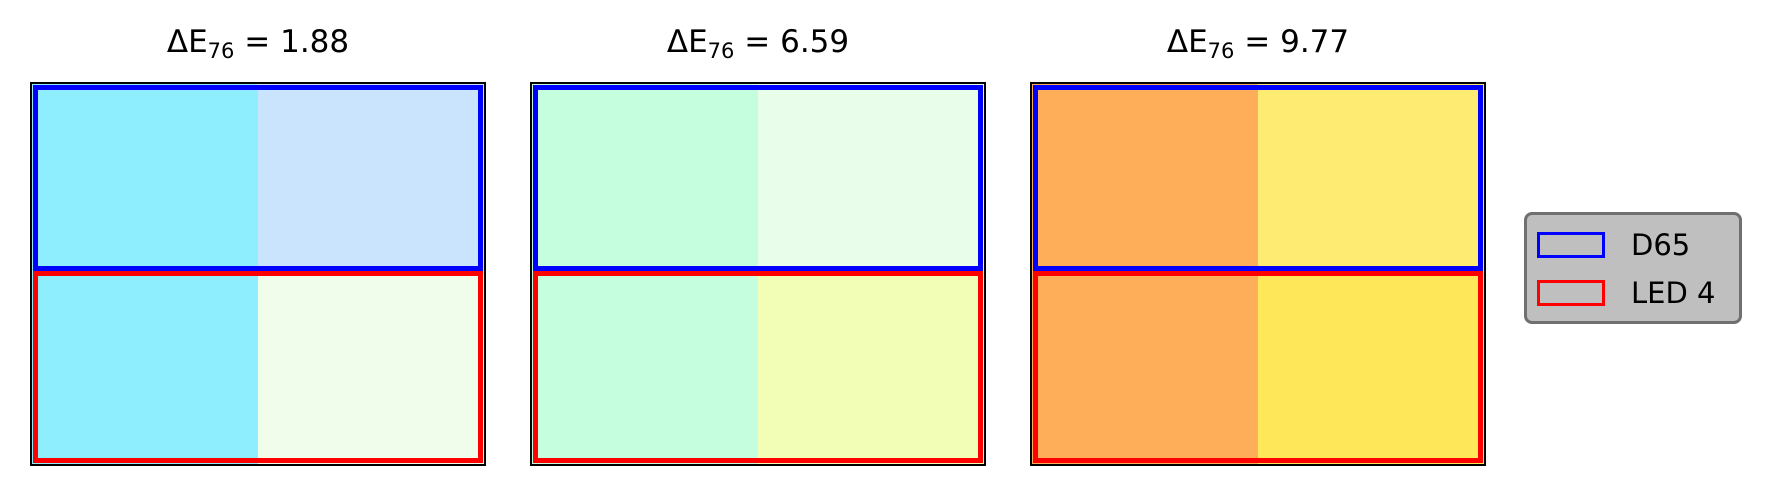 Image resolution: width=1772 pixels, height=495 pixels. I want to click on panel-title-1: ΔE76 = 1.88, so click(258, 43).